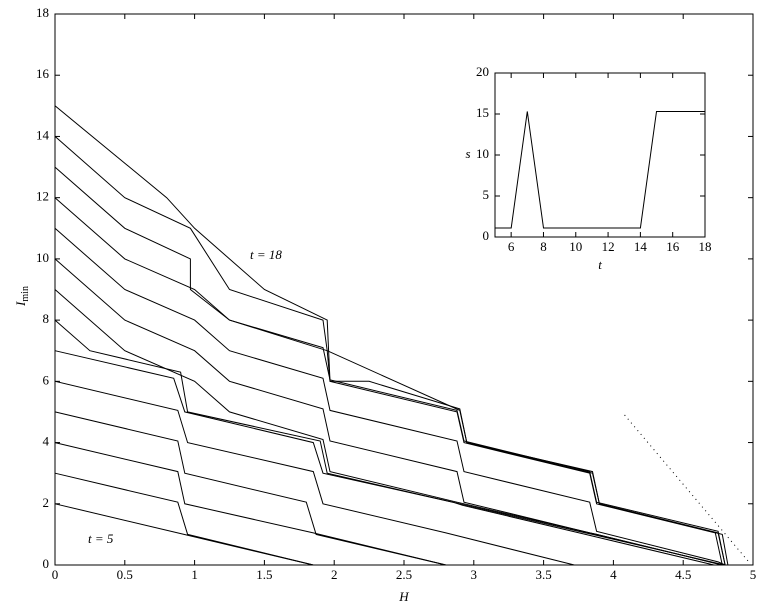 This screenshot has height=609, width=763. I want to click on y-tick-label: 4, so click(46, 441).